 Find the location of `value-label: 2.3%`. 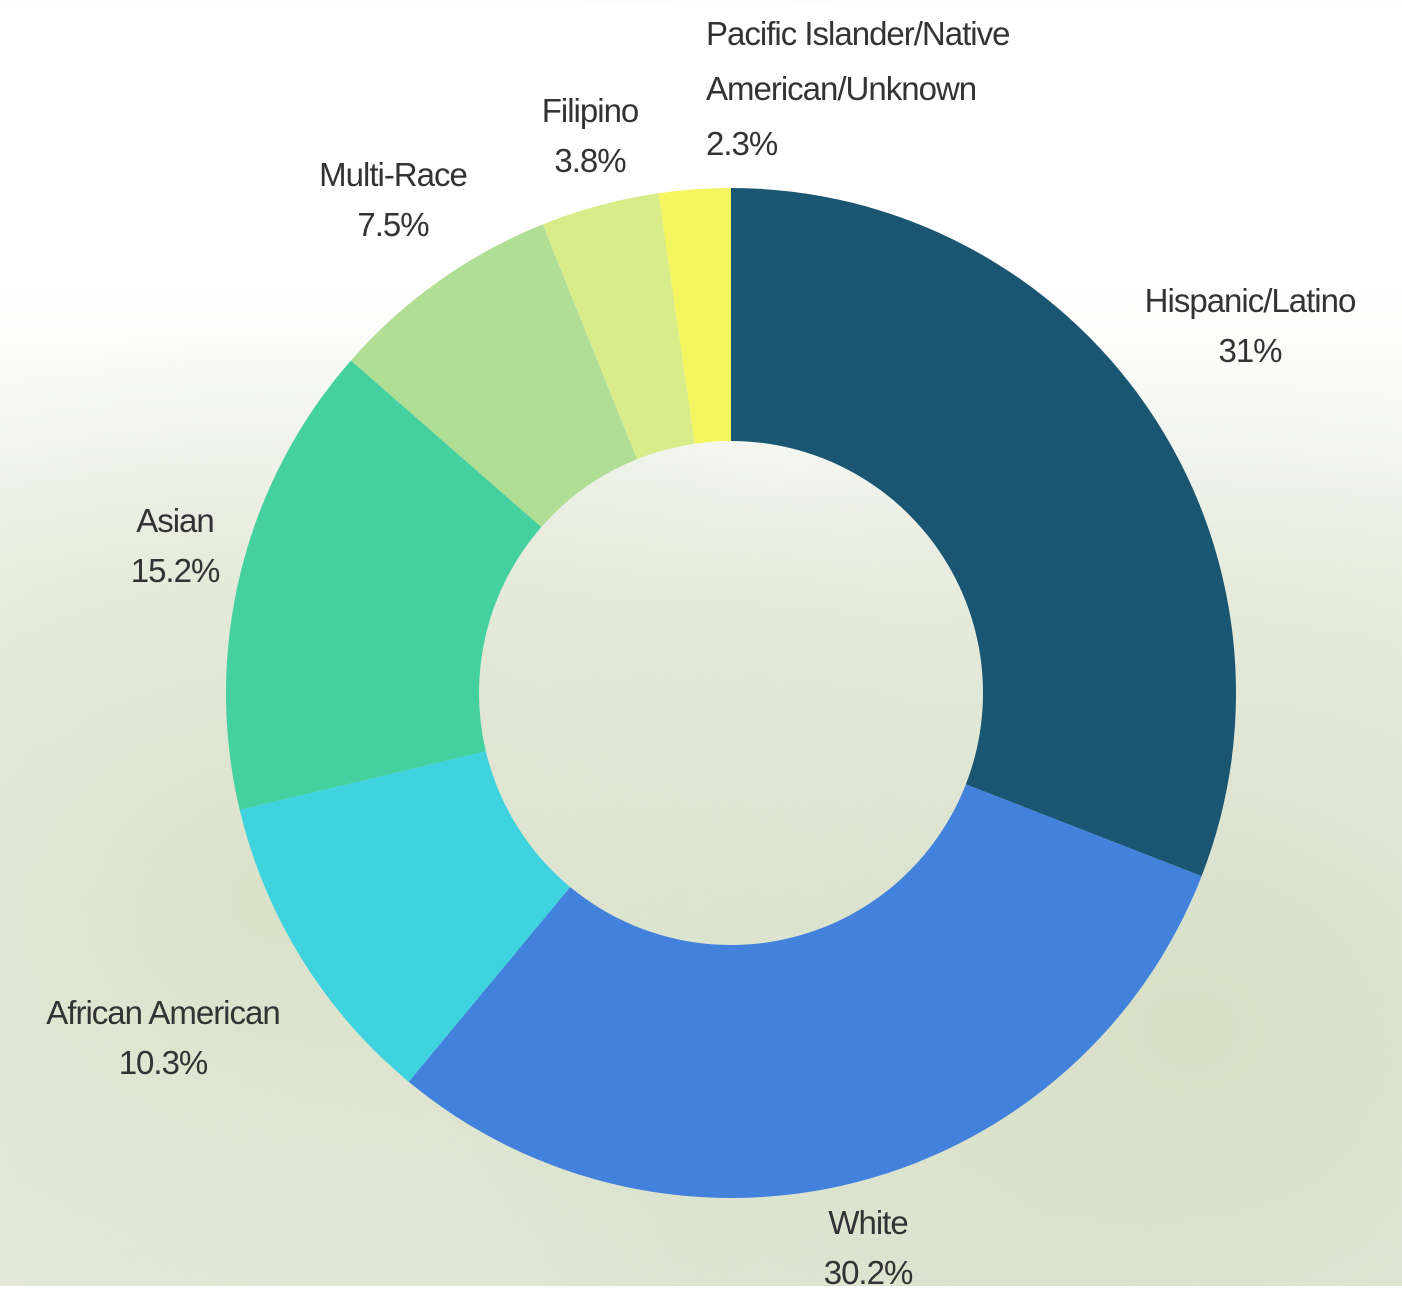

value-label: 2.3% is located at coordinates (742, 143).